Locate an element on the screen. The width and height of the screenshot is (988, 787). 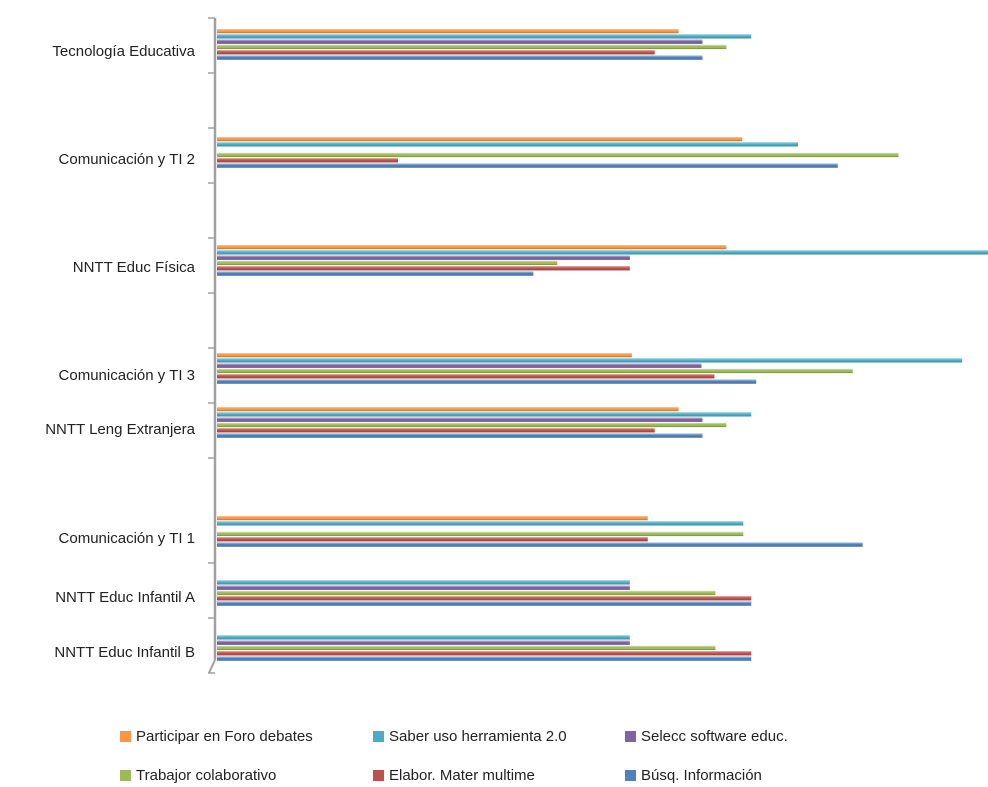
legend-item: Elabor. Mater multime is located at coordinates (454, 775).